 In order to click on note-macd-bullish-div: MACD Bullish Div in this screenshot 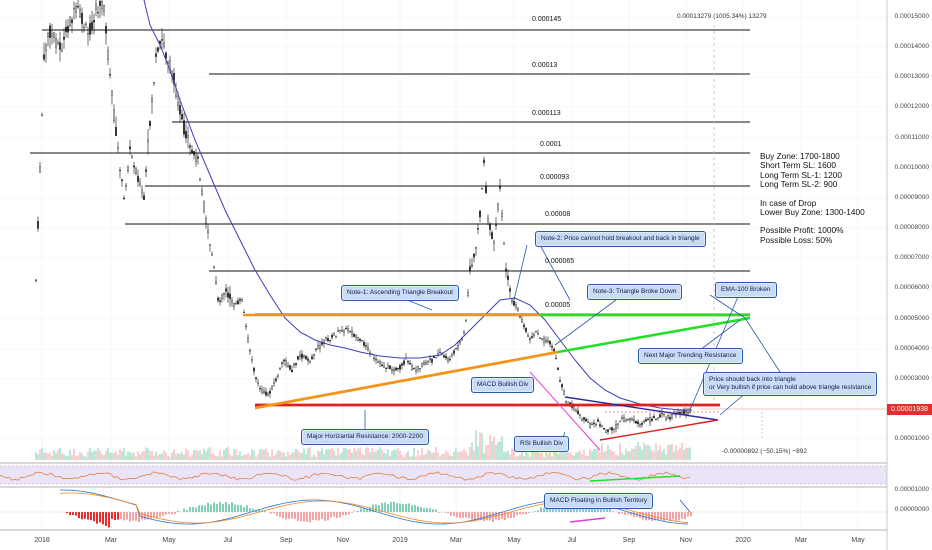, I will do `click(503, 385)`.